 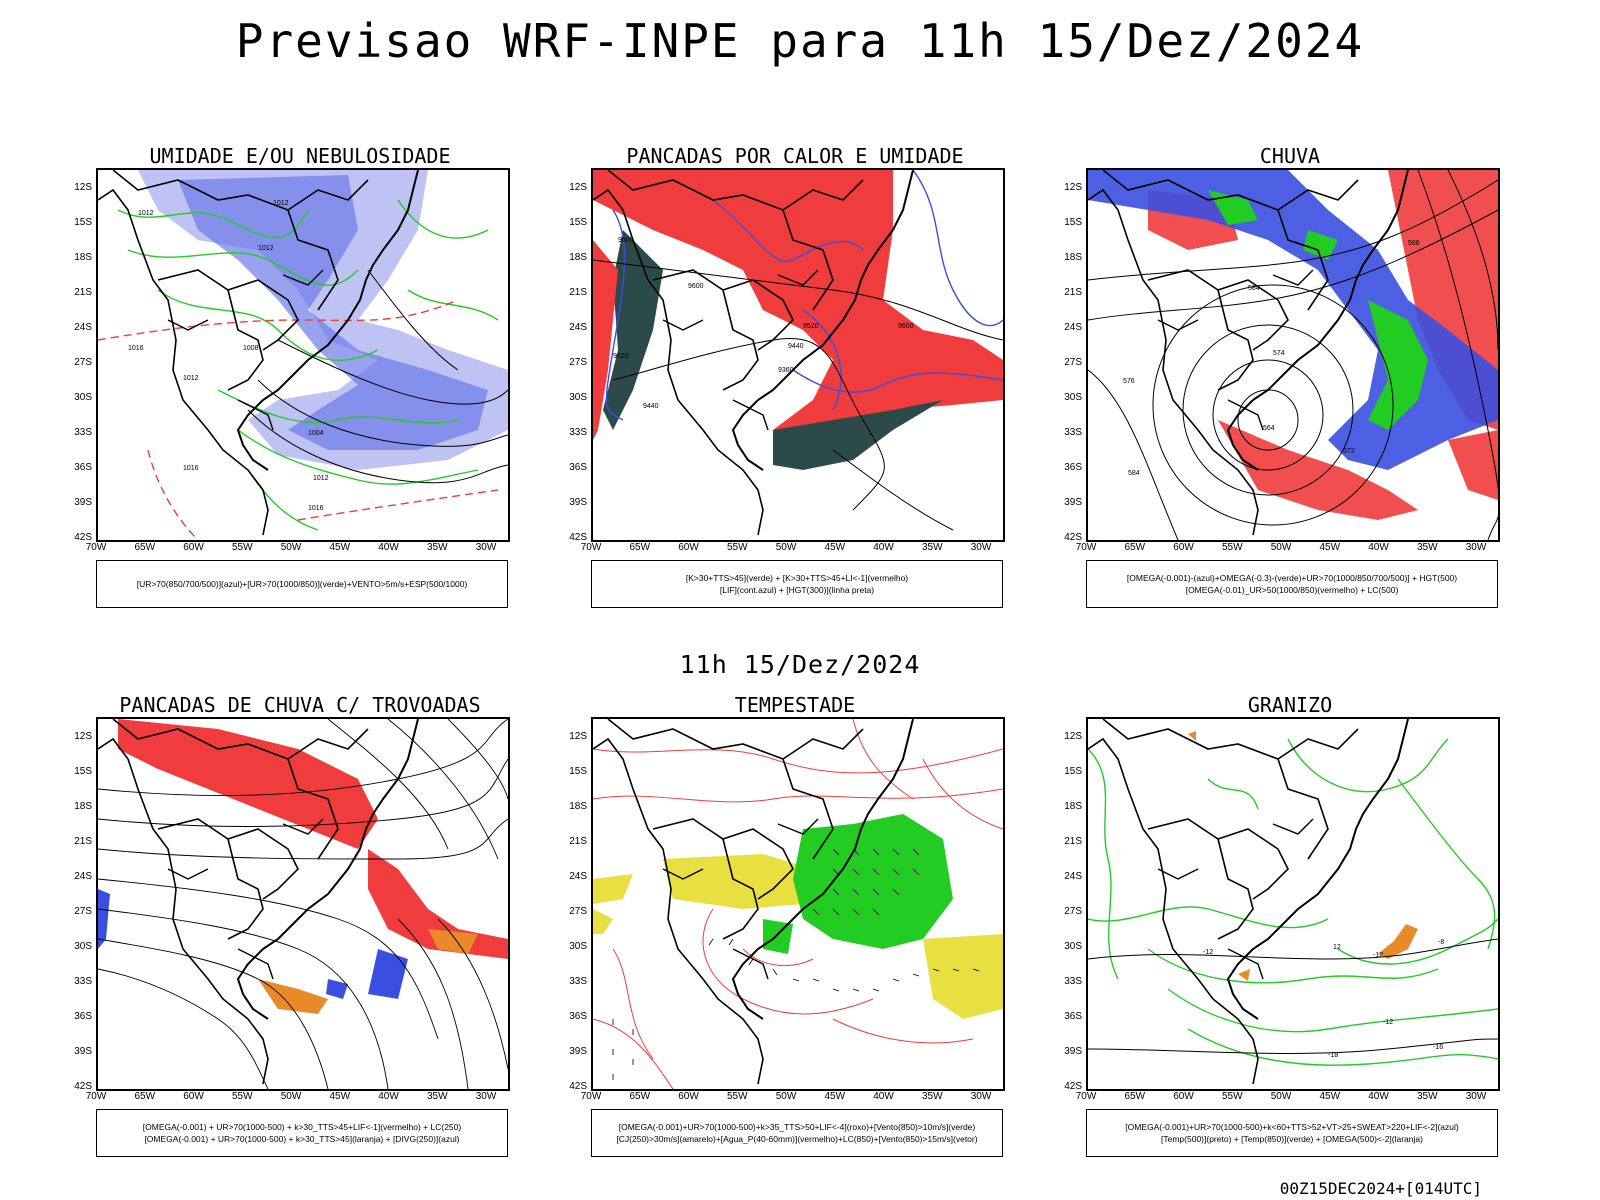 I want to click on contour-label: 574, so click(x=1279, y=353).